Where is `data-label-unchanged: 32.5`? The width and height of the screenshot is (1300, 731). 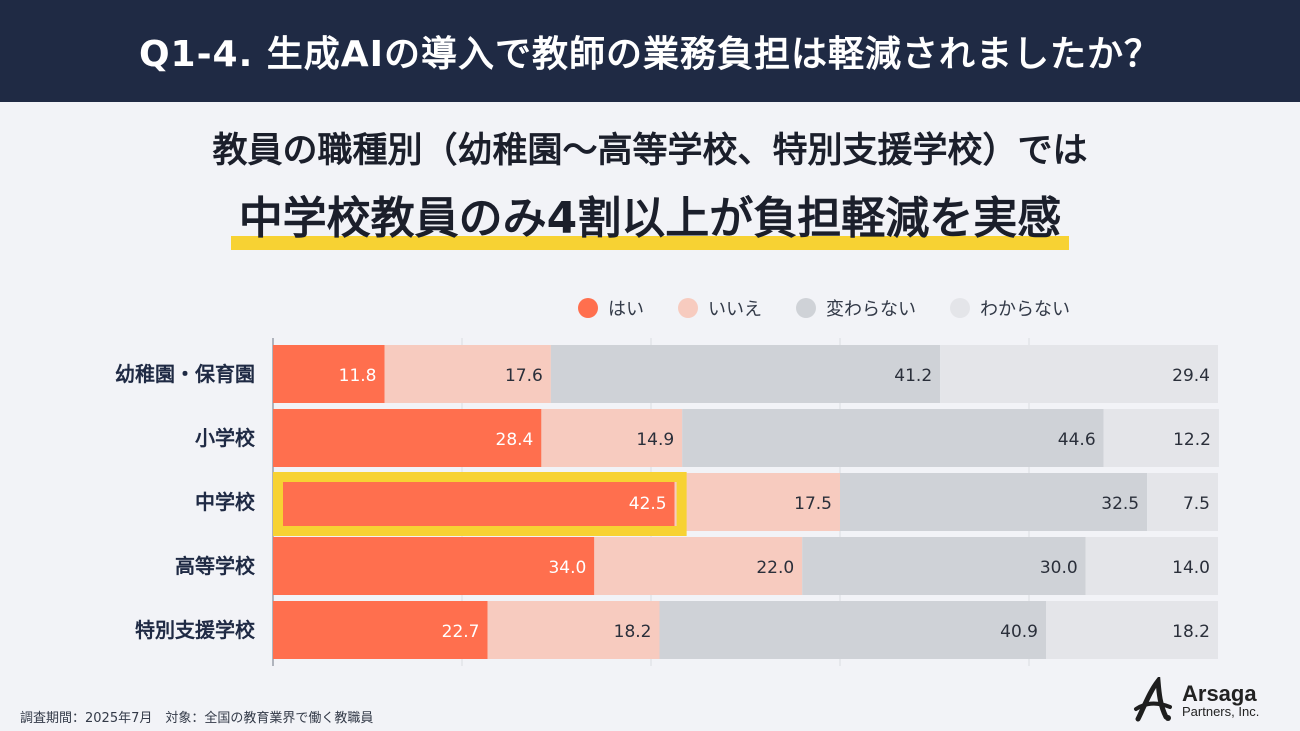 data-label-unchanged: 32.5 is located at coordinates (1120, 504).